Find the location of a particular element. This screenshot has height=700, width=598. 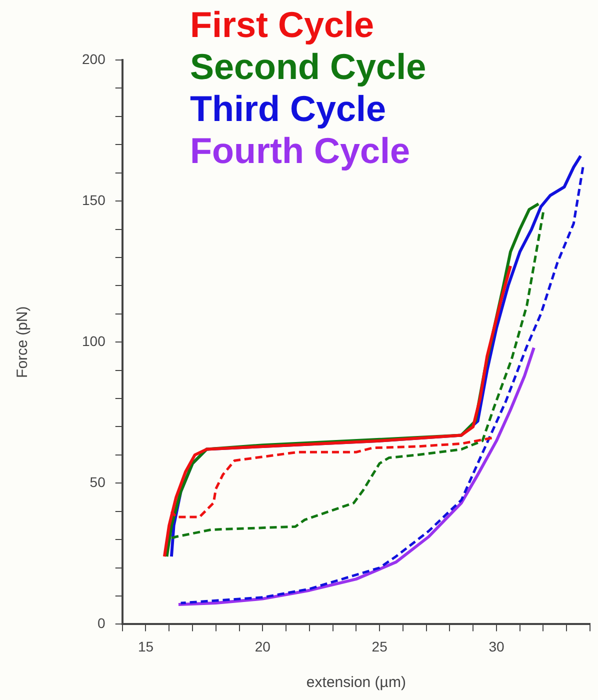

y-tick-label: 200 is located at coordinates (94, 58).